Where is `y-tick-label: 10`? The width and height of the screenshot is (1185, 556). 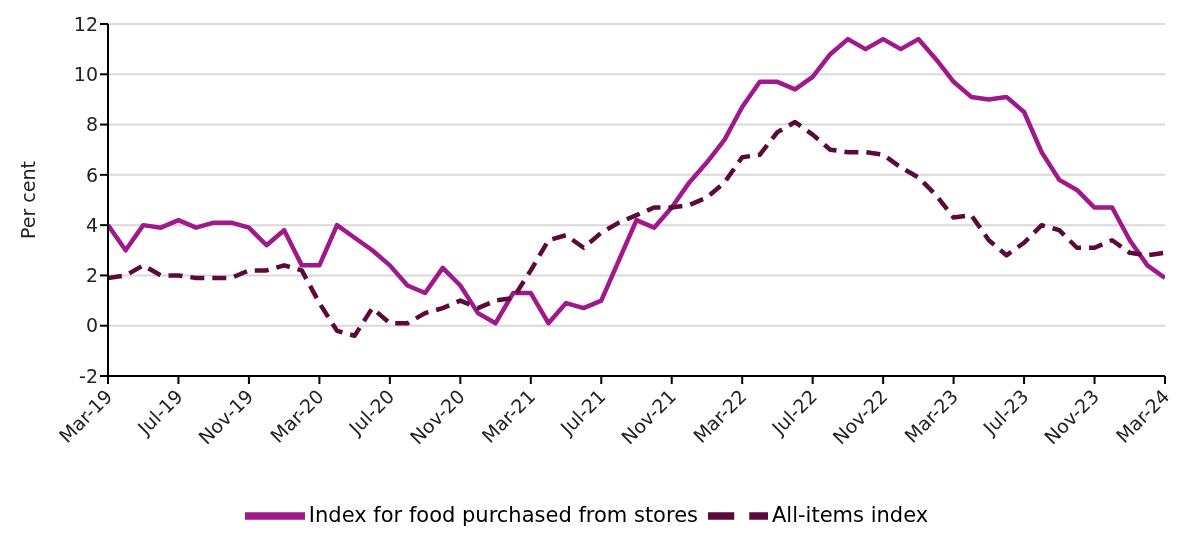 y-tick-label: 10 is located at coordinates (85, 74).